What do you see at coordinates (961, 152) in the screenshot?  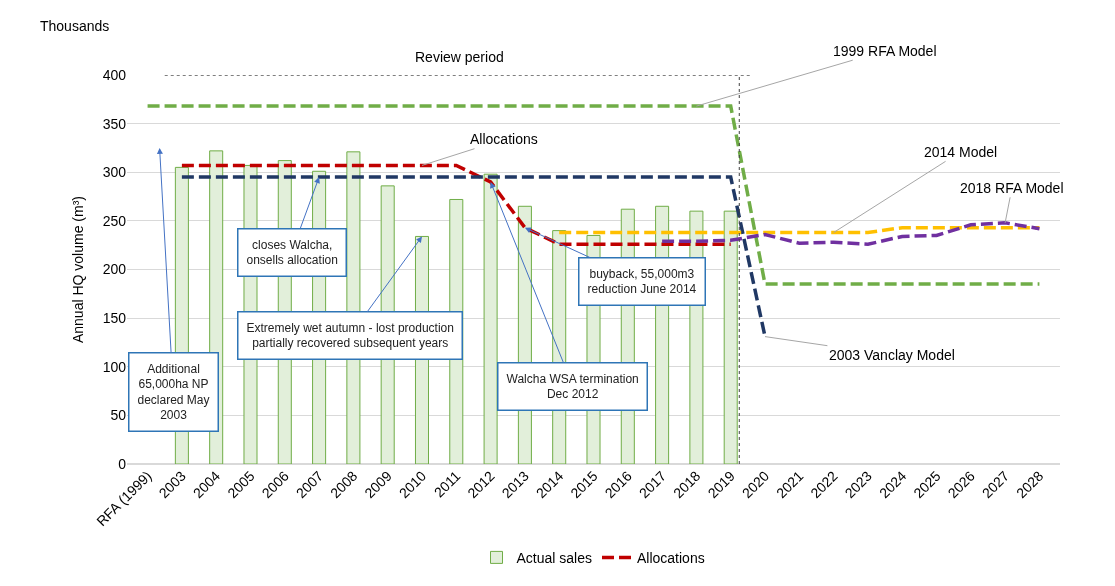 I see `annotation: 2014 Model` at bounding box center [961, 152].